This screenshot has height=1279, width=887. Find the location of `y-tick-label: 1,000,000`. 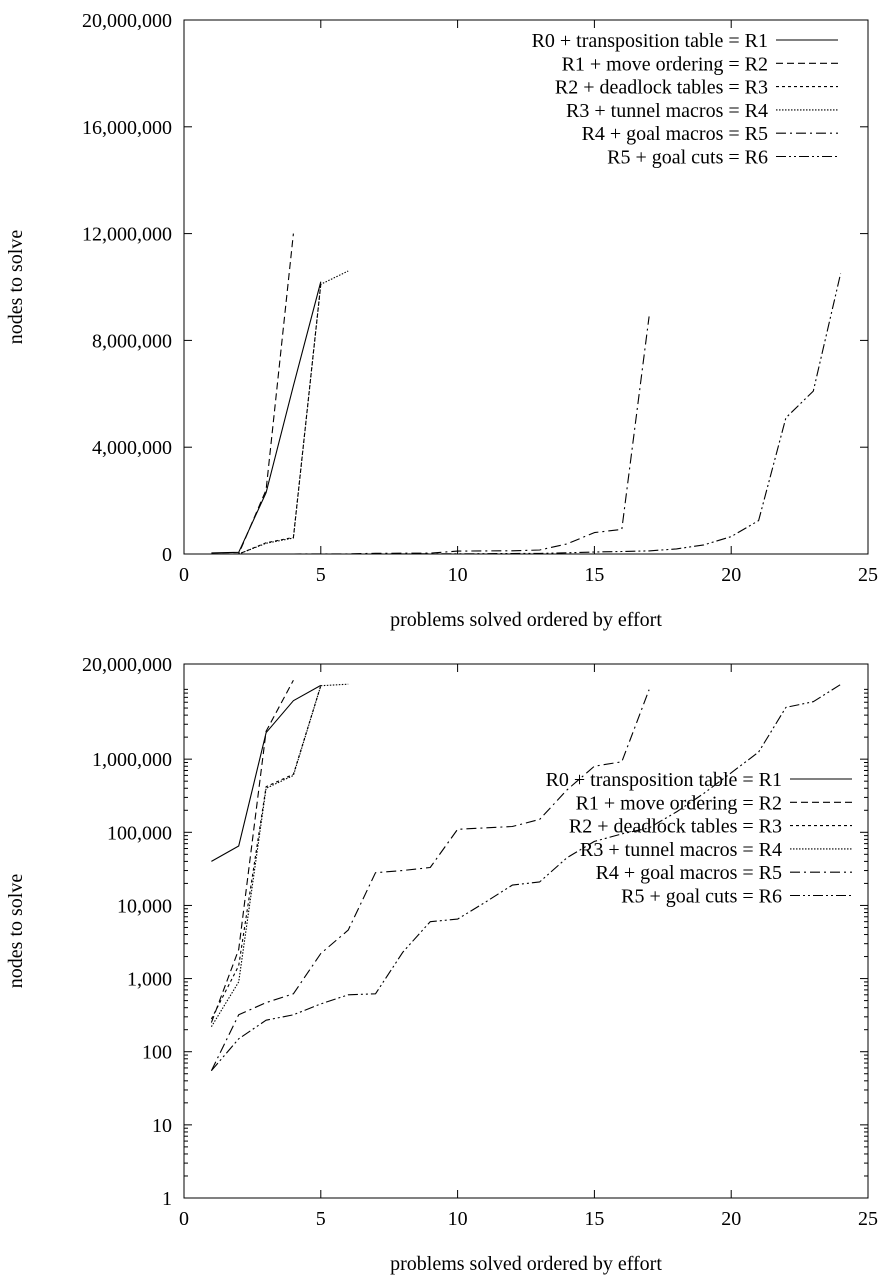

y-tick-label: 1,000,000 is located at coordinates (132, 760).